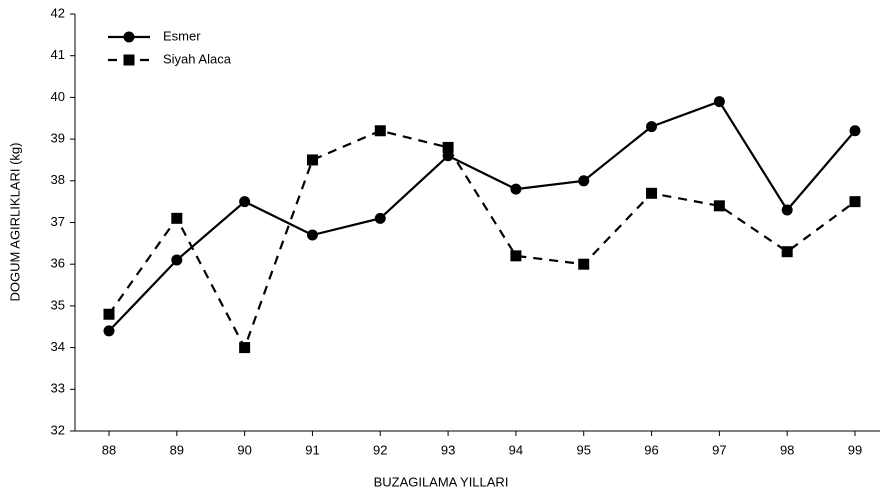  I want to click on y-tick-label: 34, so click(58, 346).